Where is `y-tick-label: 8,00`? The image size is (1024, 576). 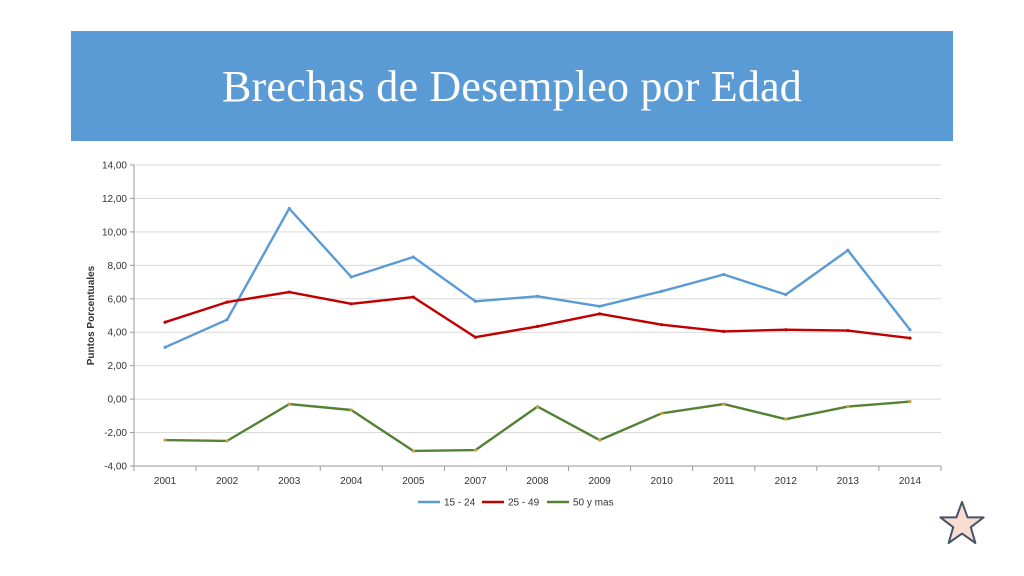 y-tick-label: 8,00 is located at coordinates (118, 266).